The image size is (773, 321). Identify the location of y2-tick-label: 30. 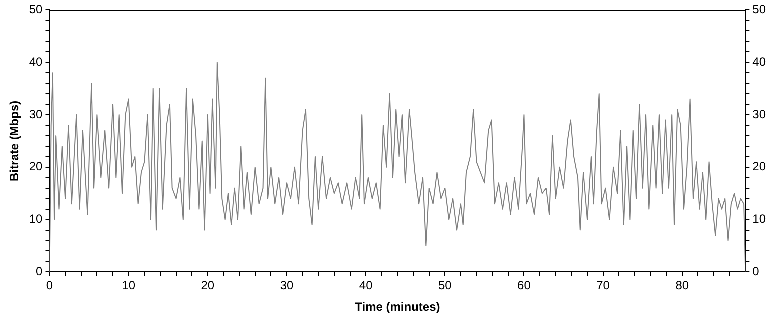
(759, 114).